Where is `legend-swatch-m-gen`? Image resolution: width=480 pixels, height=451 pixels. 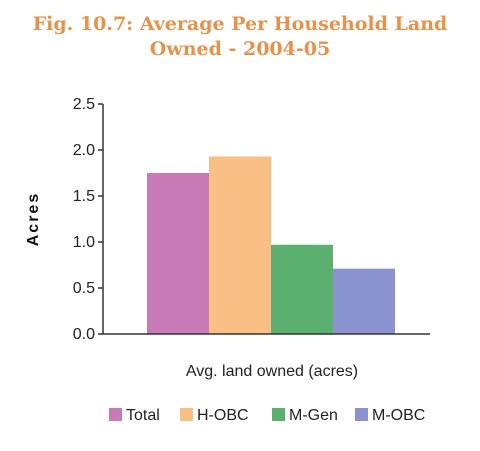
legend-swatch-m-gen is located at coordinates (278, 414).